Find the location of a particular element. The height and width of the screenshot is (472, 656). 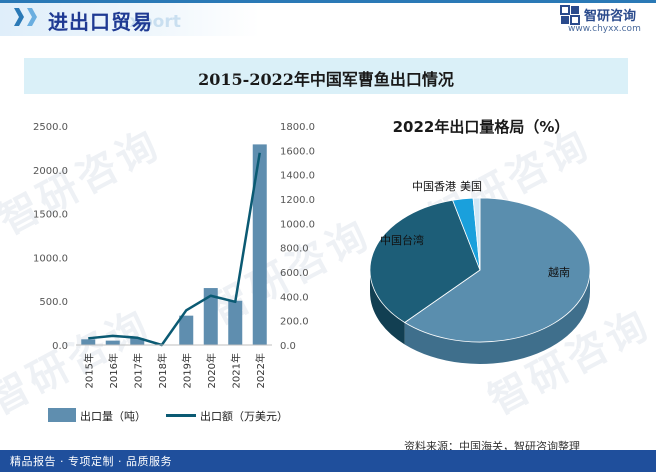

y-right-tick-label: 200.0 is located at coordinates (294, 322).